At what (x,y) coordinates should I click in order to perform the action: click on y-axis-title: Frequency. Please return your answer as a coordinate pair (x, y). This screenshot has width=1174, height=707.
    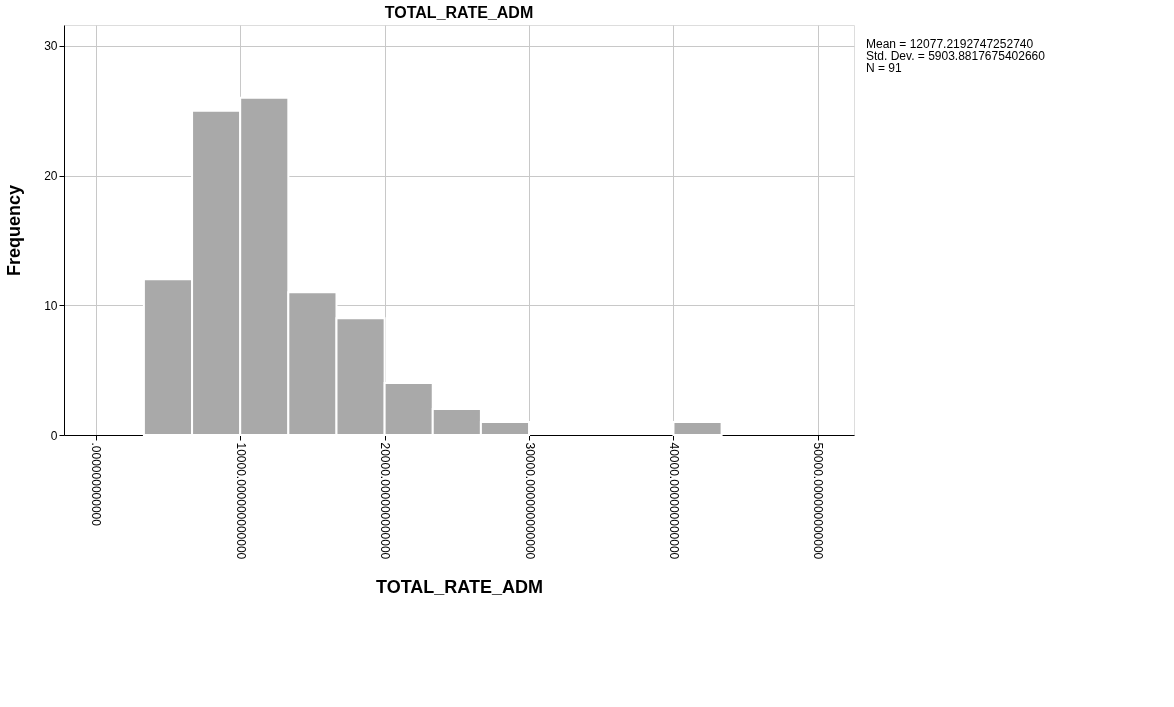
    Looking at the image, I should click on (14, 230).